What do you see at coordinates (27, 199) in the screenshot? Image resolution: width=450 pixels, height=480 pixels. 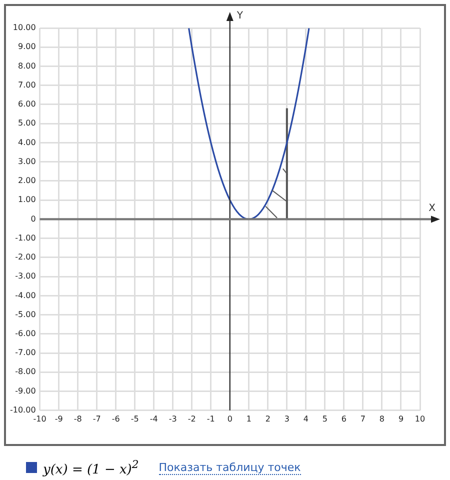 I see `y-tick-label: 1.00` at bounding box center [27, 199].